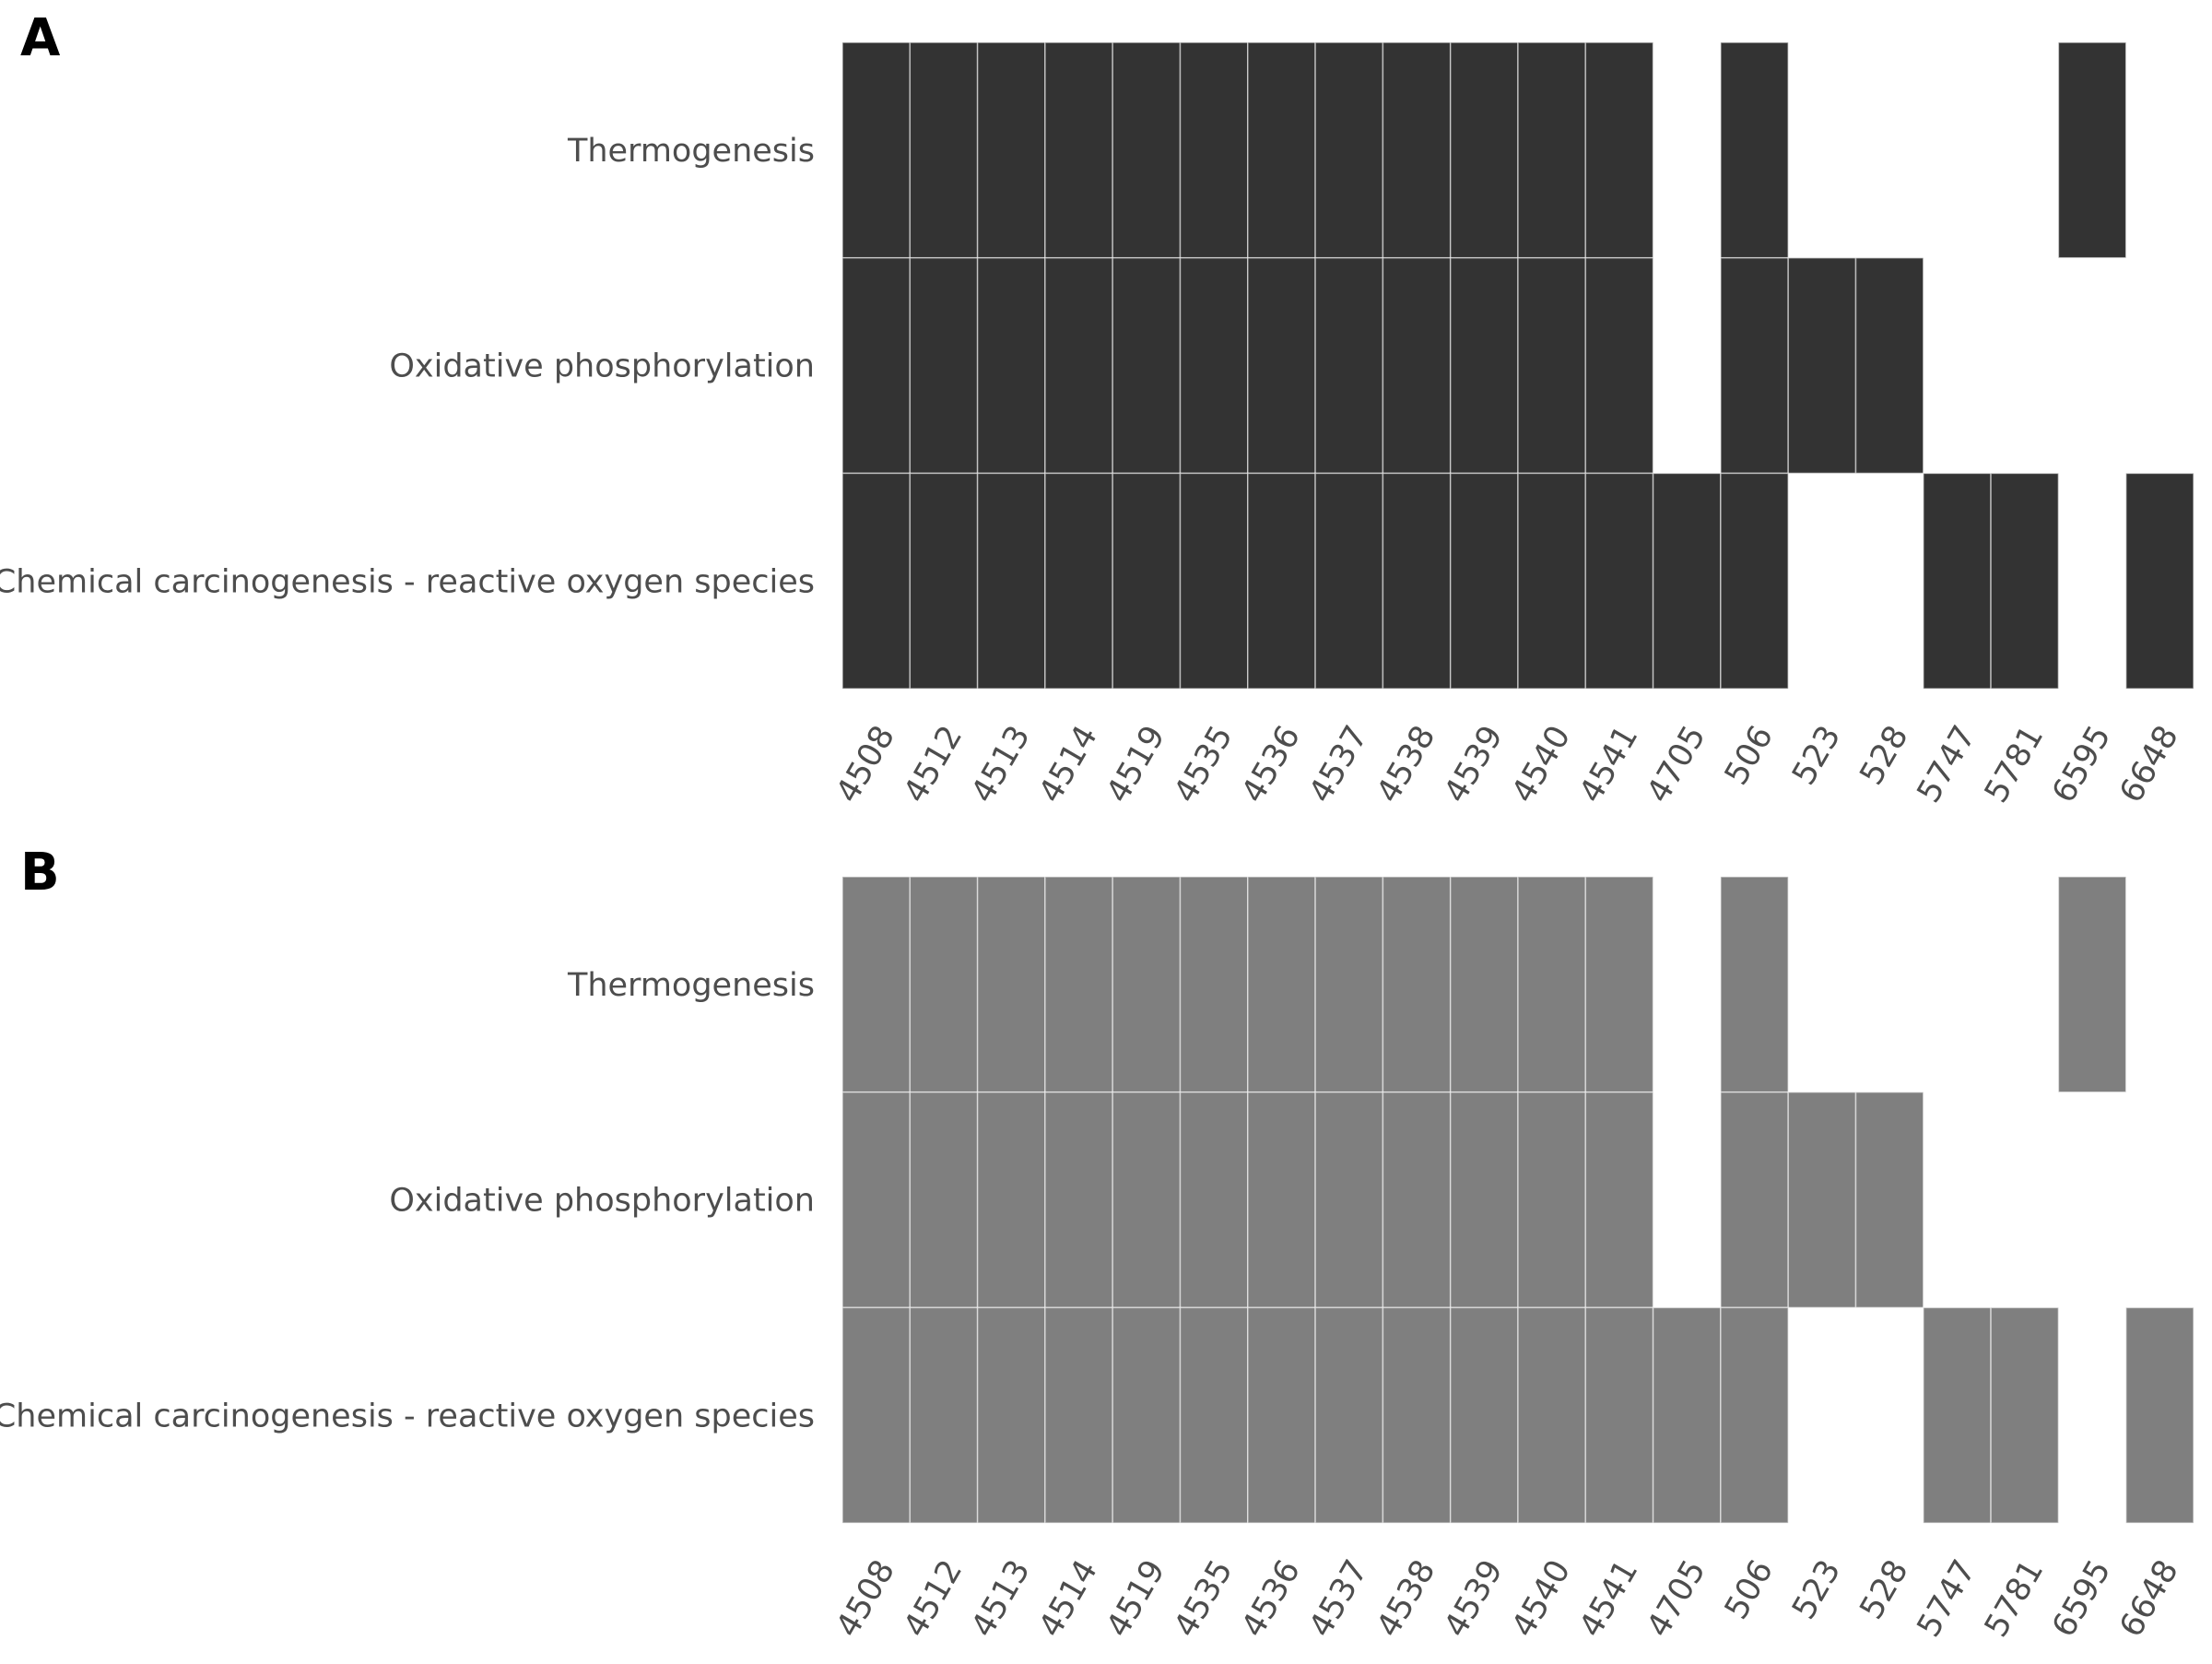 This screenshot has height=1664, width=2212. Describe the element at coordinates (40, 873) in the screenshot. I see `panel-tag: B` at that location.